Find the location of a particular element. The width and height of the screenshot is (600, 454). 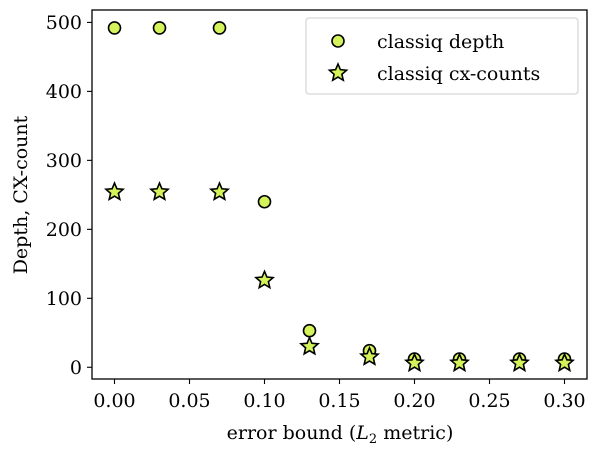

y-tick-label: 400 is located at coordinates (64, 92).